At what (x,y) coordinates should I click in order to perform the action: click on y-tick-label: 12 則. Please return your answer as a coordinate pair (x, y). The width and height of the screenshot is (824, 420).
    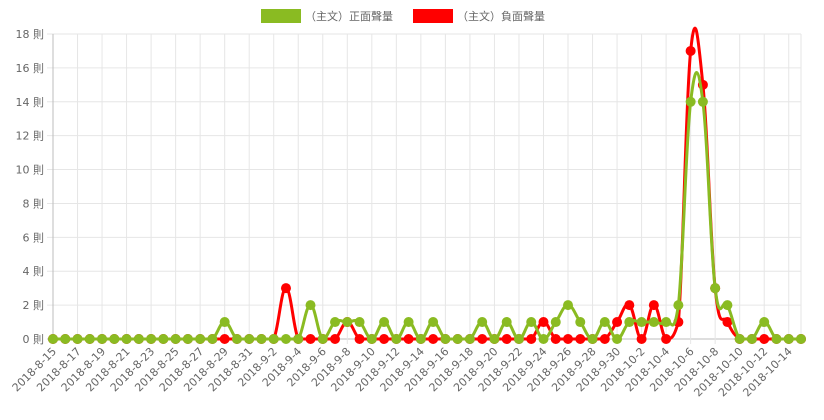
    Looking at the image, I should click on (30, 136).